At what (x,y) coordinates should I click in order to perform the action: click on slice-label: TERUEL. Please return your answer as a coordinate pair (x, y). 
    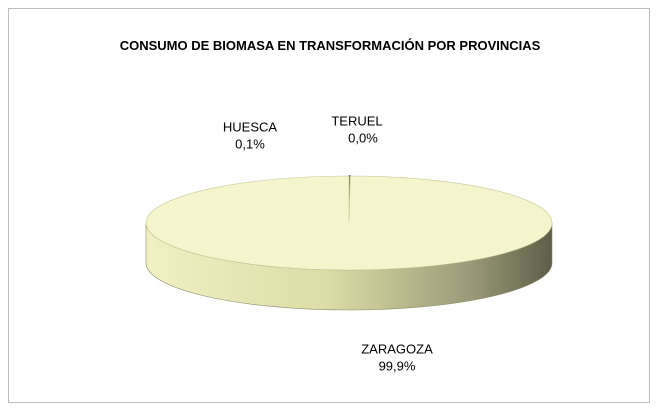
    Looking at the image, I should click on (356, 120).